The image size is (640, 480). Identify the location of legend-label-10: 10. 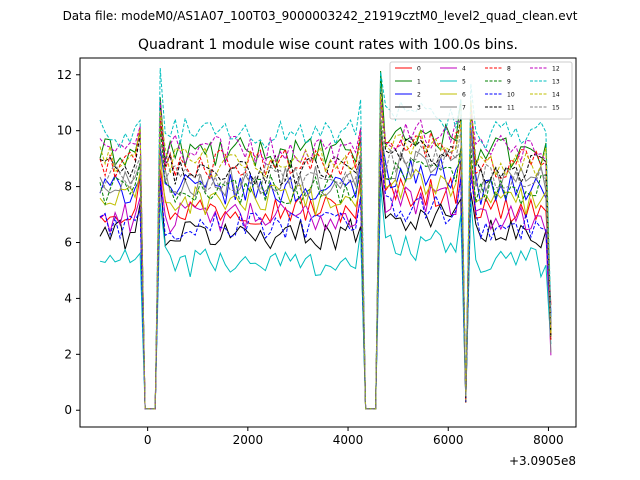
(511, 95).